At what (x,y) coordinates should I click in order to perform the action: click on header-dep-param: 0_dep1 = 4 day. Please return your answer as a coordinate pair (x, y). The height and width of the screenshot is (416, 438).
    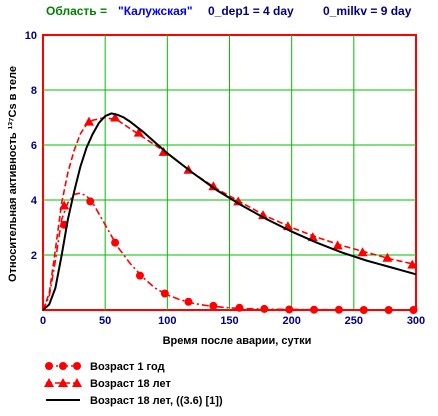
    Looking at the image, I should click on (251, 11).